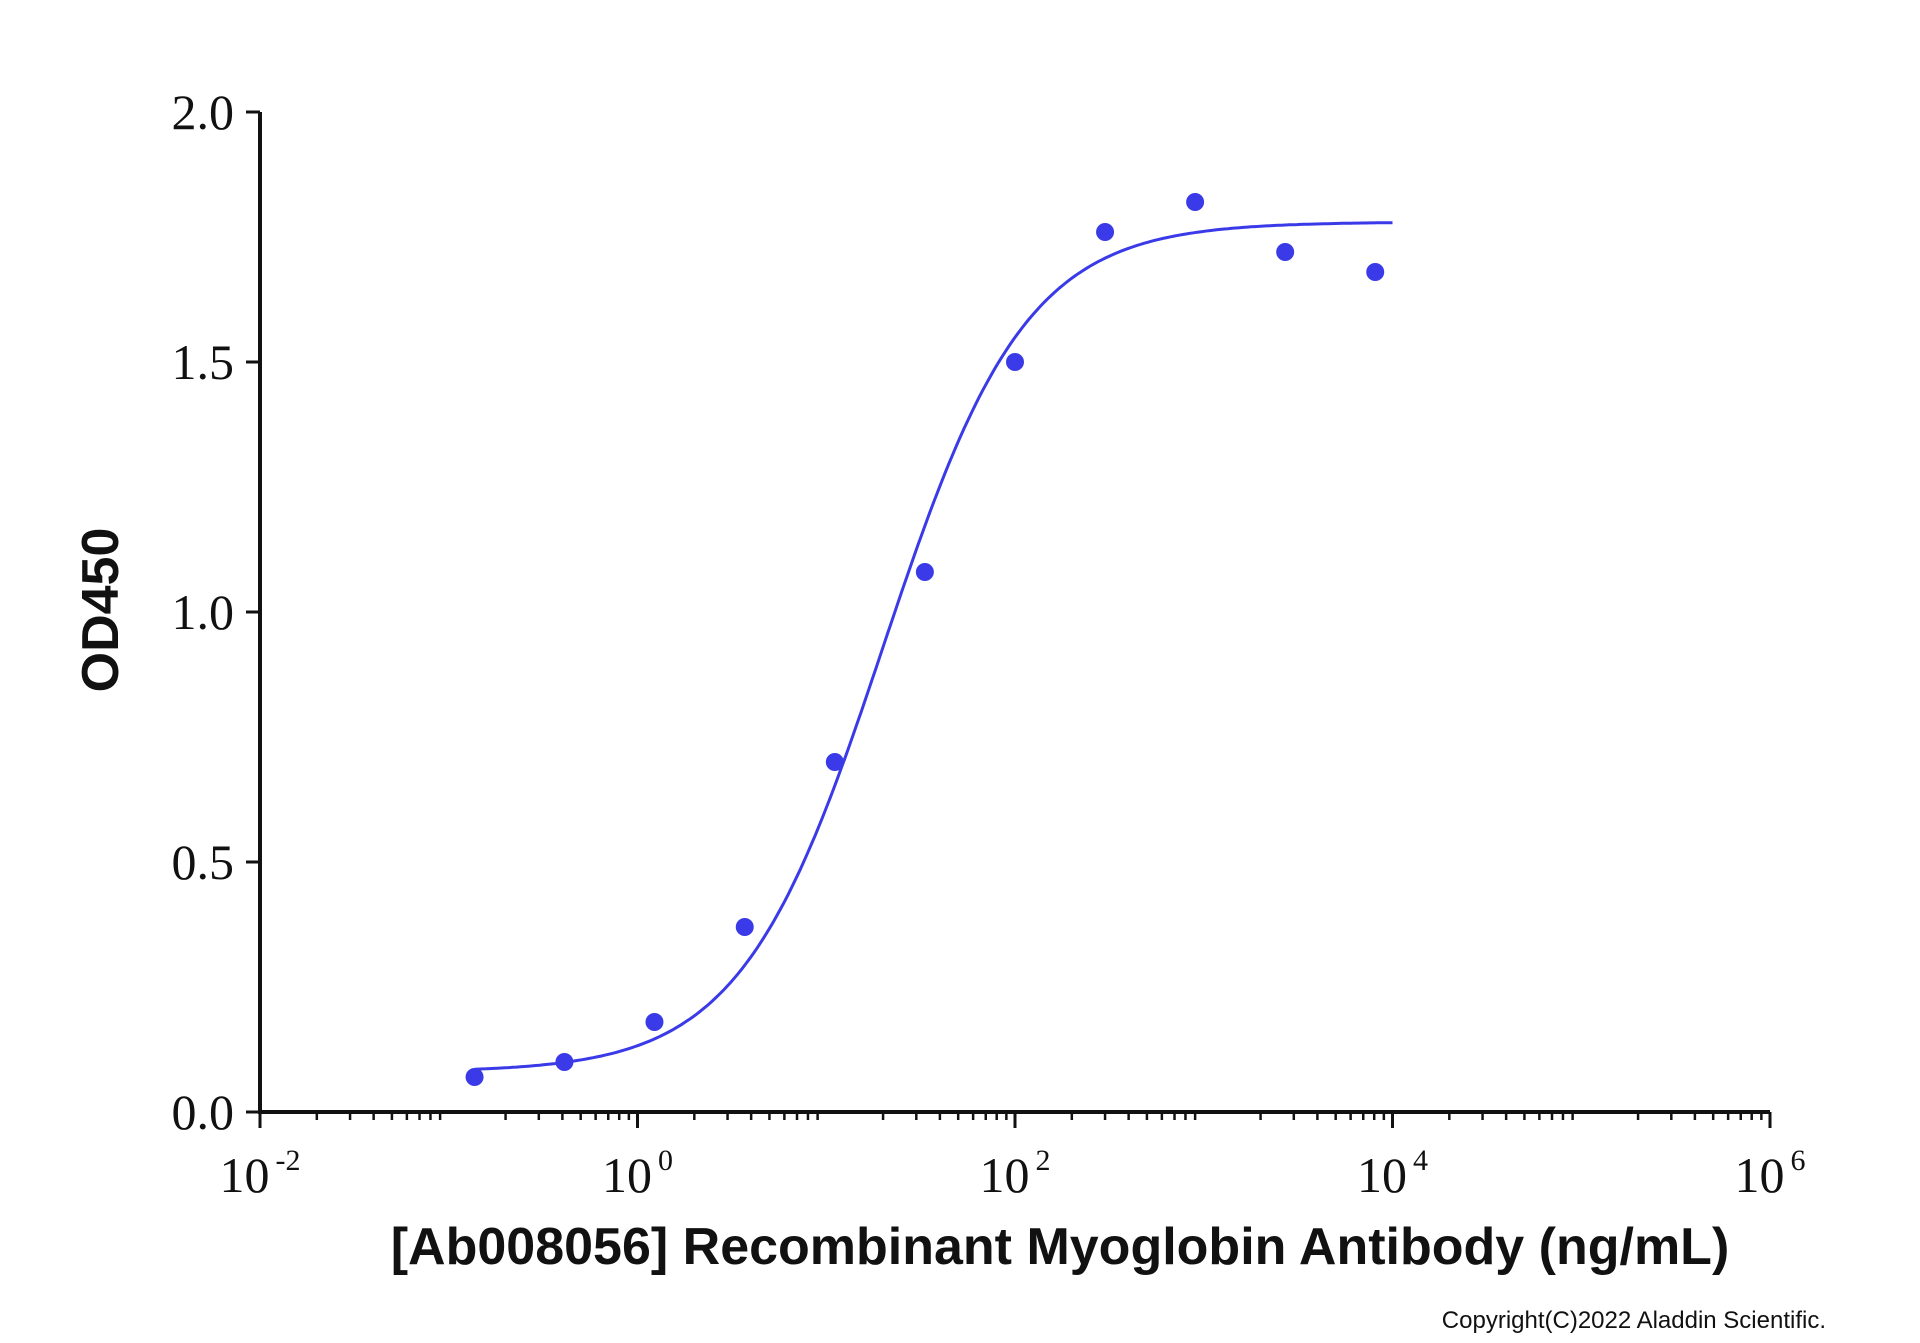  I want to click on y-tick-label: 0.5, so click(203, 862).